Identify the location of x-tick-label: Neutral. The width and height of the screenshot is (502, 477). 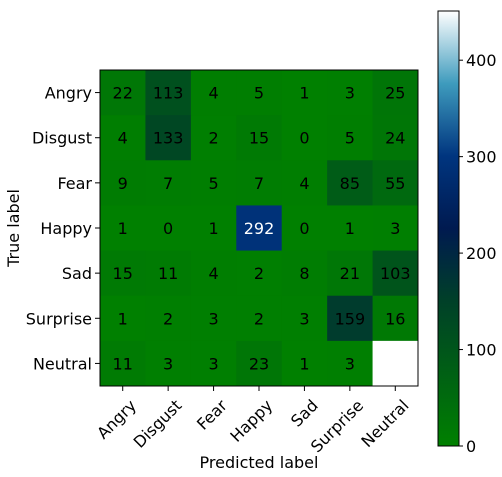
(384, 423).